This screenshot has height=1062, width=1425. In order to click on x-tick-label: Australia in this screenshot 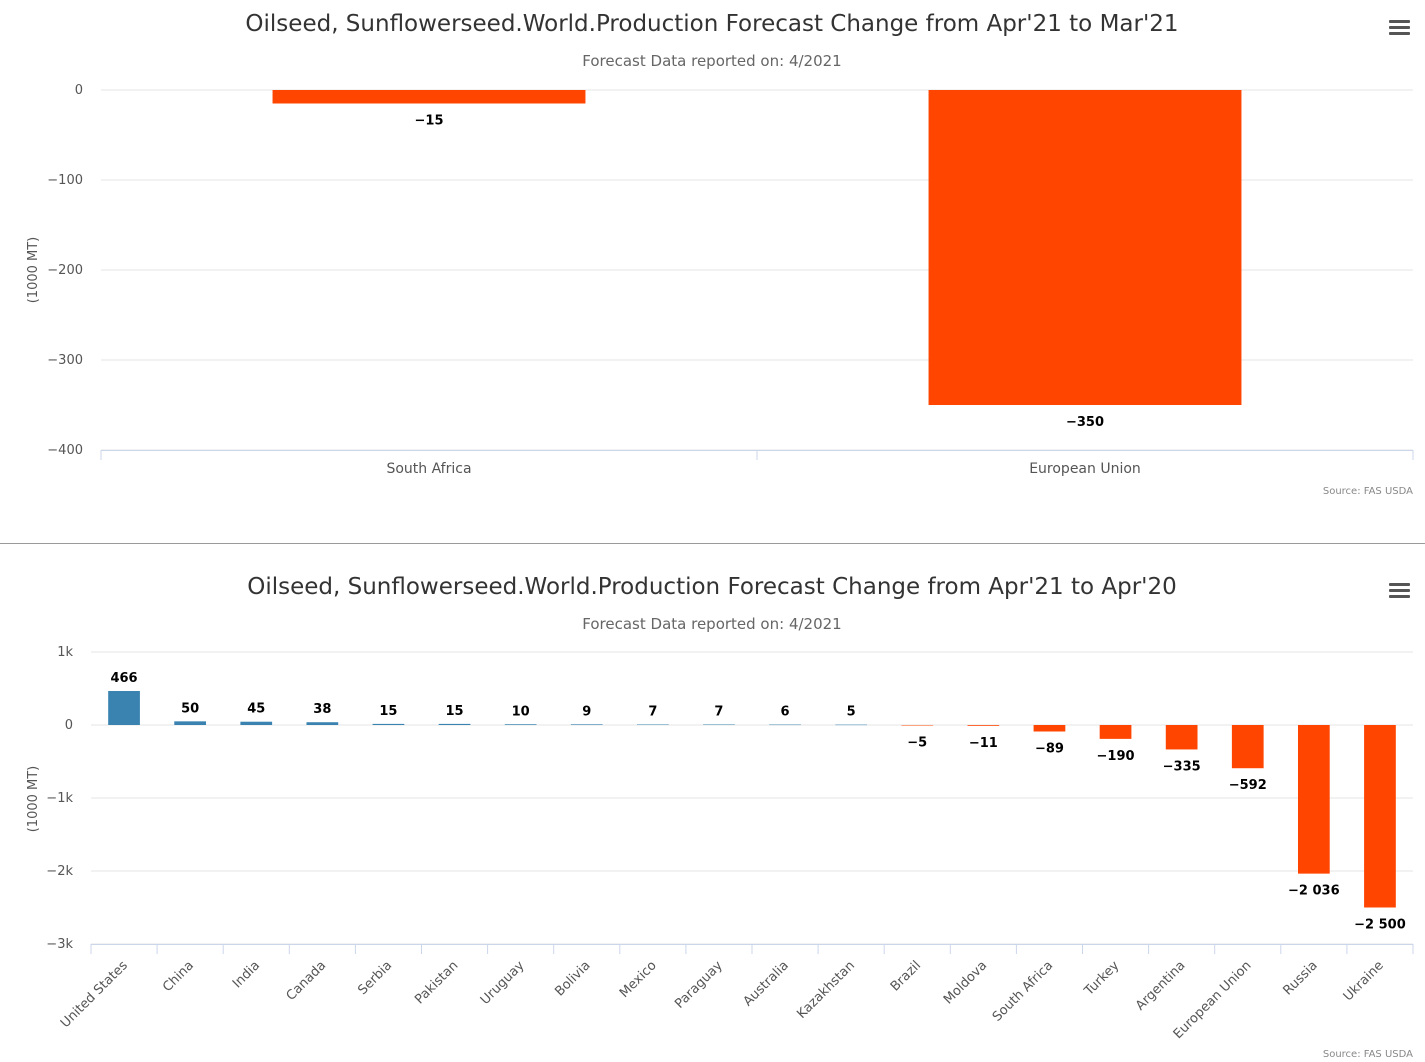, I will do `click(766, 983)`.